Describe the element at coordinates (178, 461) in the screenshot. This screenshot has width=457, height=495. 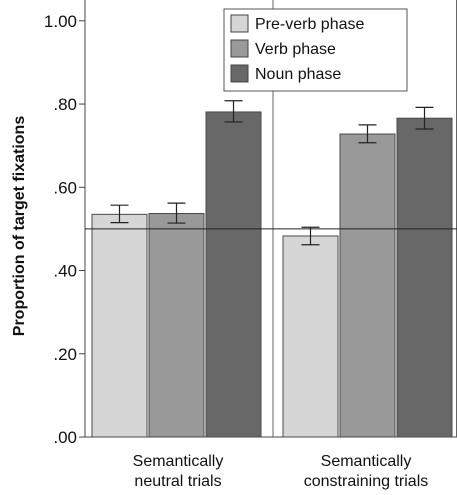
I see `category-label-0-line-0: Semantically` at that location.